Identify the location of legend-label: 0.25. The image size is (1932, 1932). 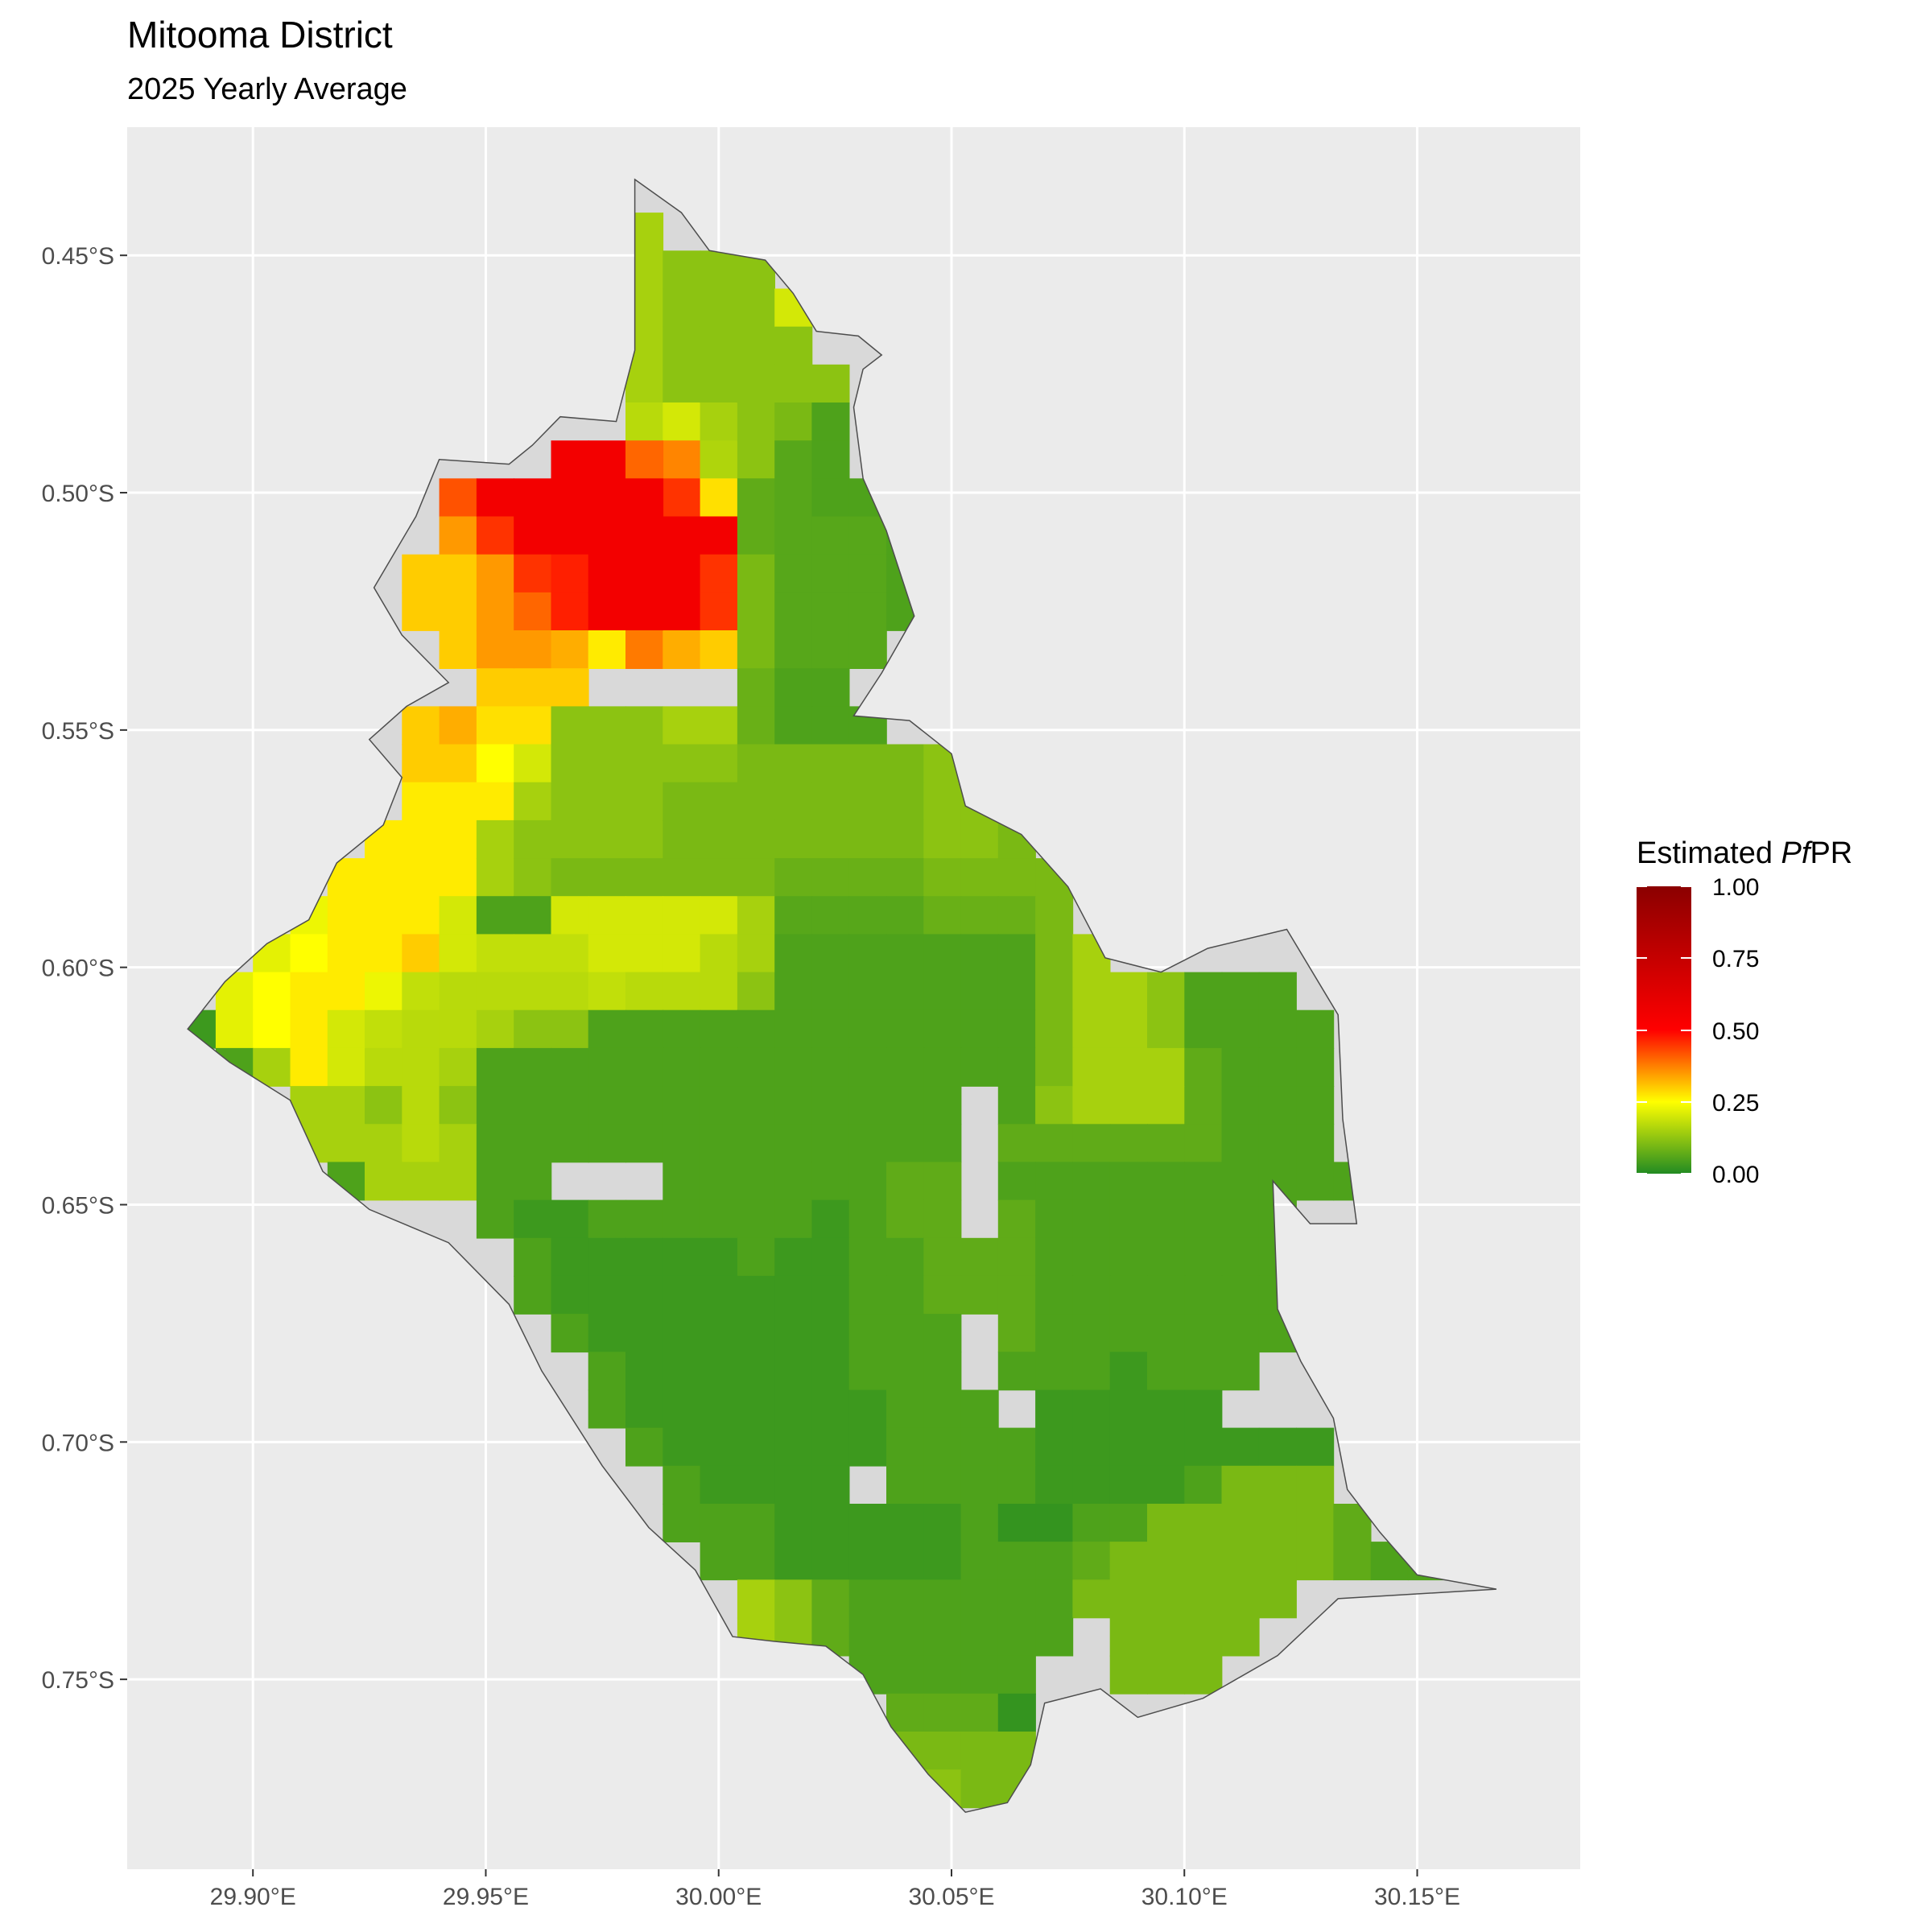
(1735, 1103).